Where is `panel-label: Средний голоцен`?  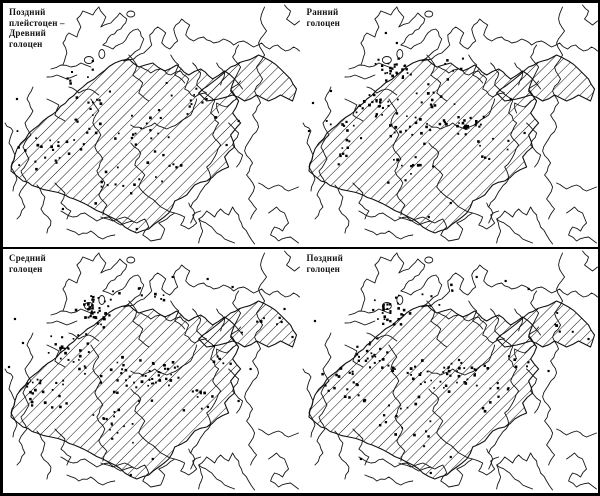 panel-label: Средний голоцен is located at coordinates (27, 263).